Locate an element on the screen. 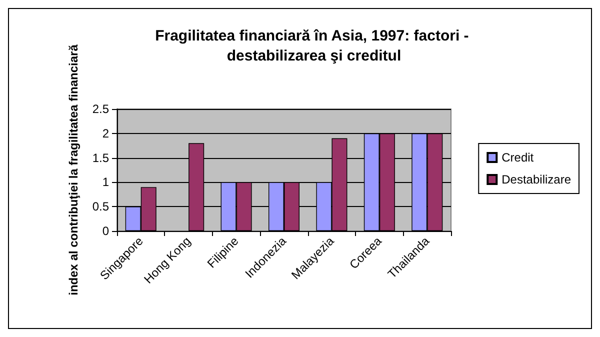 The image size is (600, 337). y-tick-label: 1 is located at coordinates (106, 182).